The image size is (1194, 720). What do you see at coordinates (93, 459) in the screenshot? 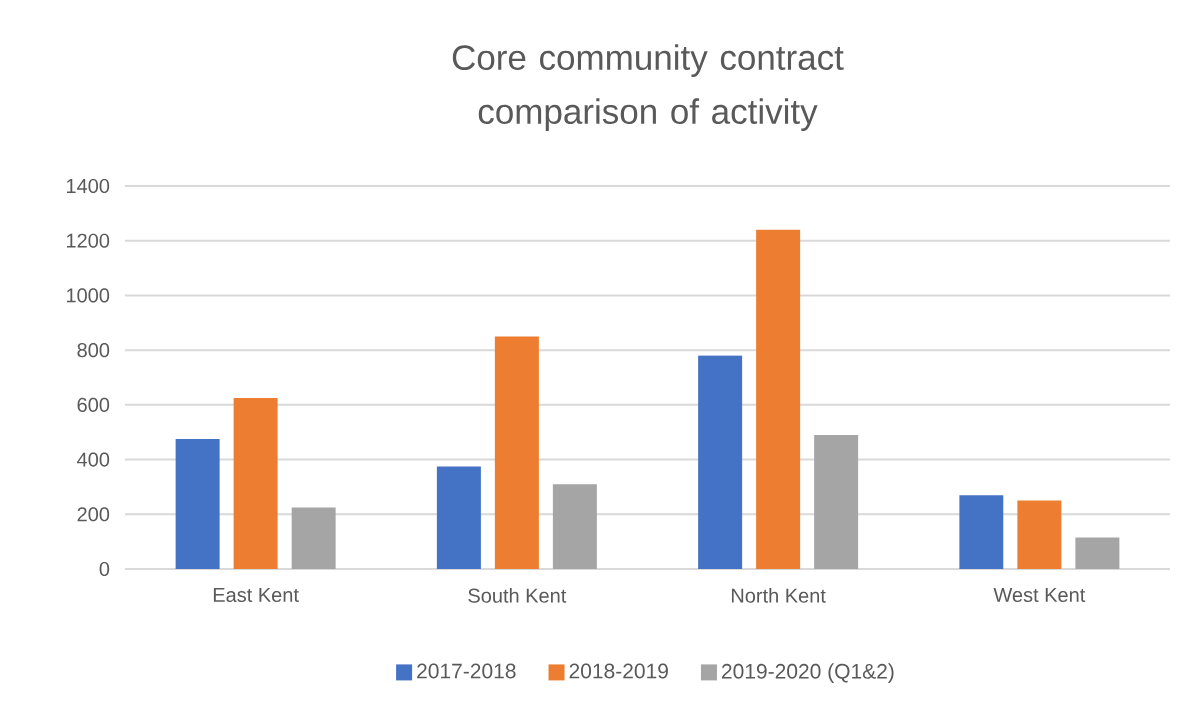
I see `y-tick-label: 400` at bounding box center [93, 459].